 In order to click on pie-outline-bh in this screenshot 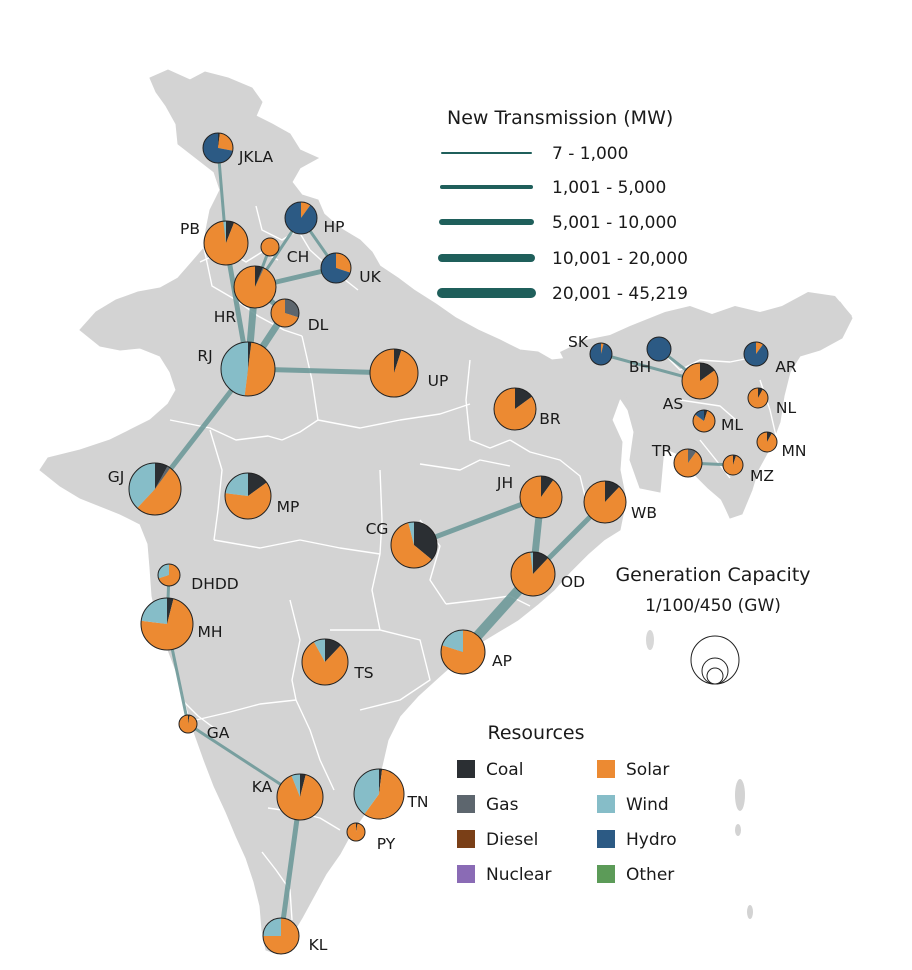, I will do `click(659, 349)`.